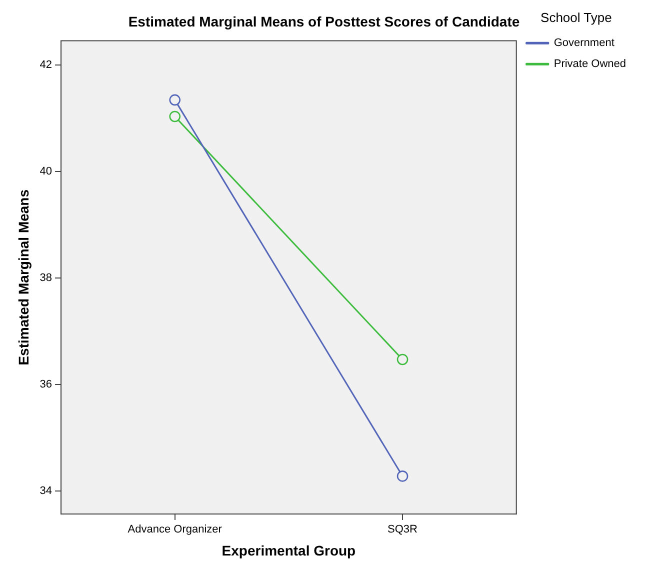  I want to click on y-tick-label: 42, so click(46, 64).